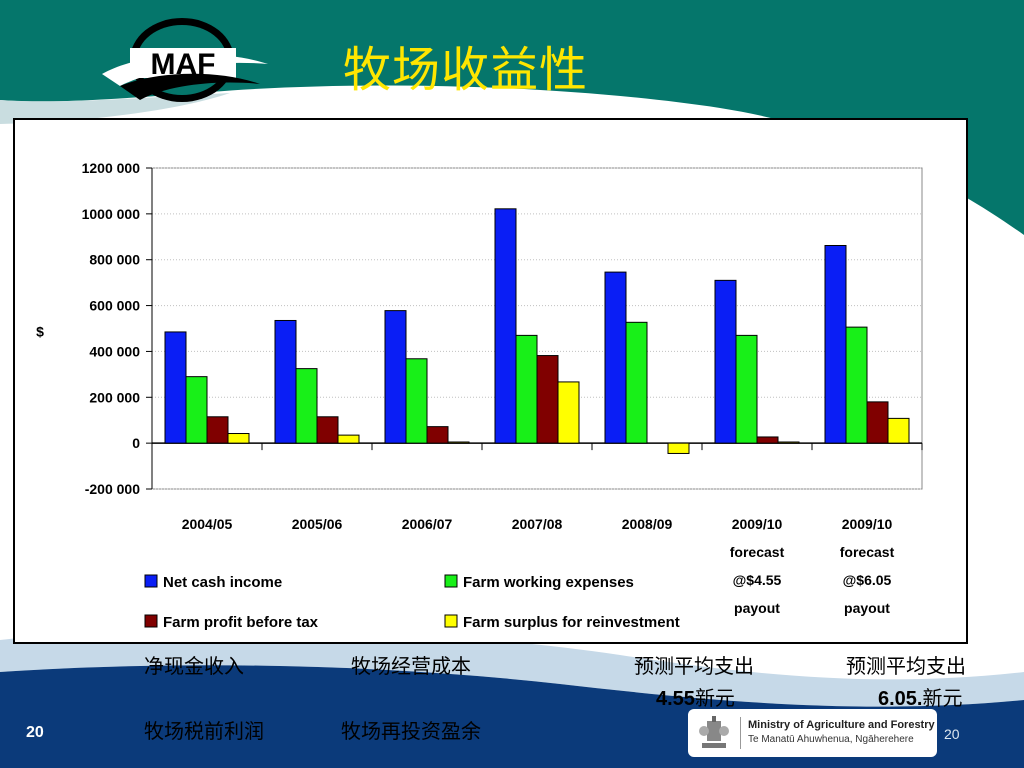 This screenshot has width=1024, height=768. What do you see at coordinates (571, 622) in the screenshot?
I see `legend-label: Farm surplus for reinvestment` at bounding box center [571, 622].